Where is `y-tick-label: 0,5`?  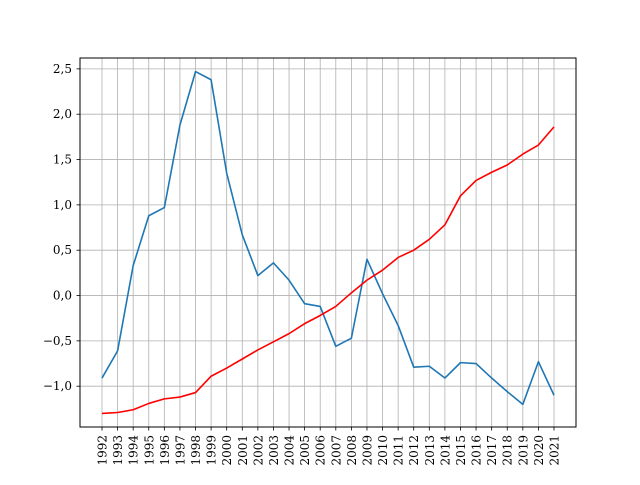 y-tick-label: 0,5 is located at coordinates (62, 250).